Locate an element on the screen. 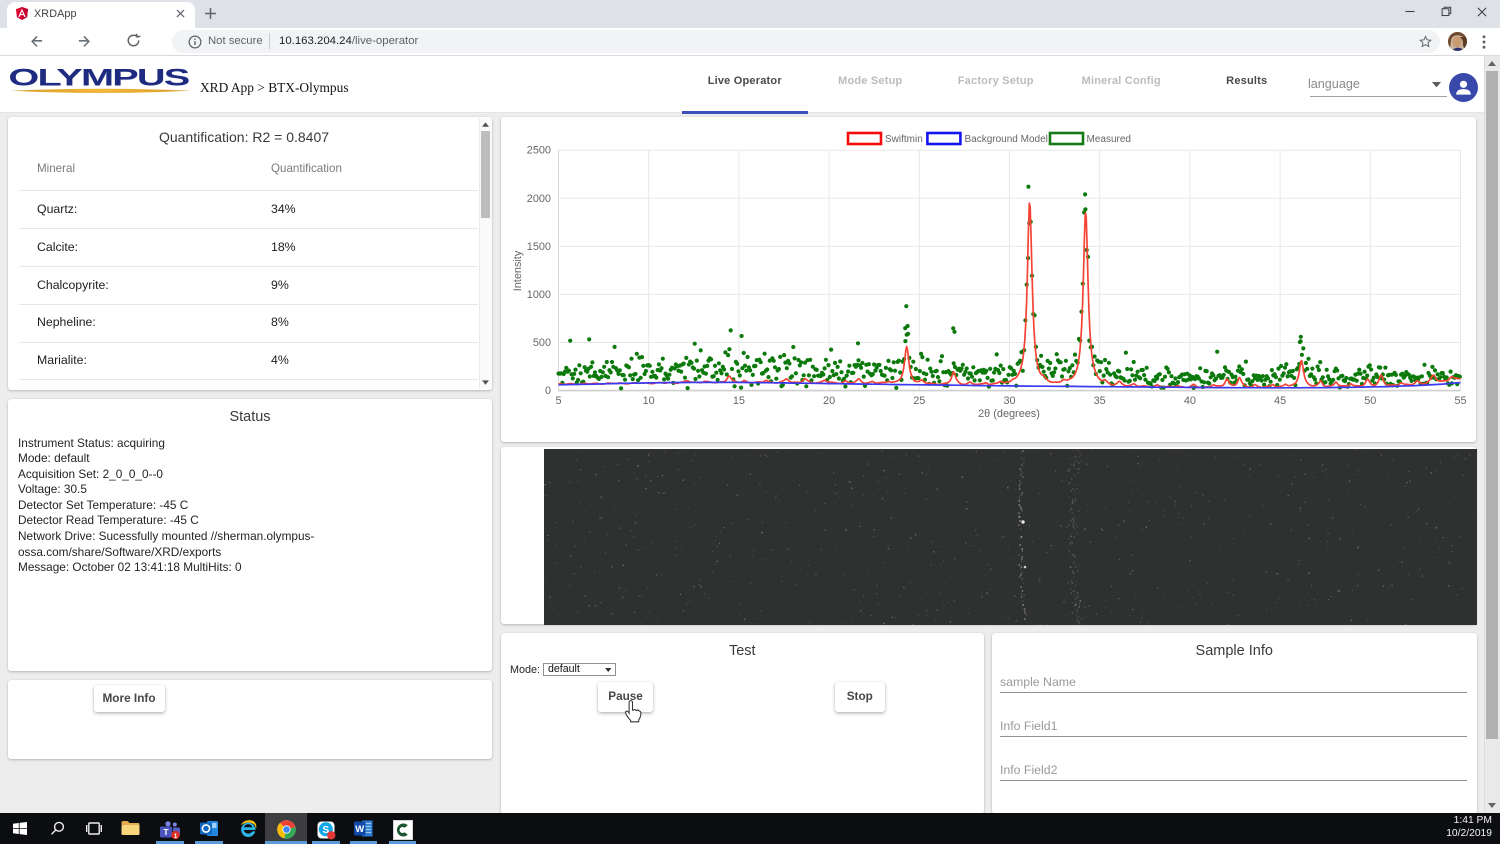  svg-text: 10 is located at coordinates (648, 401).